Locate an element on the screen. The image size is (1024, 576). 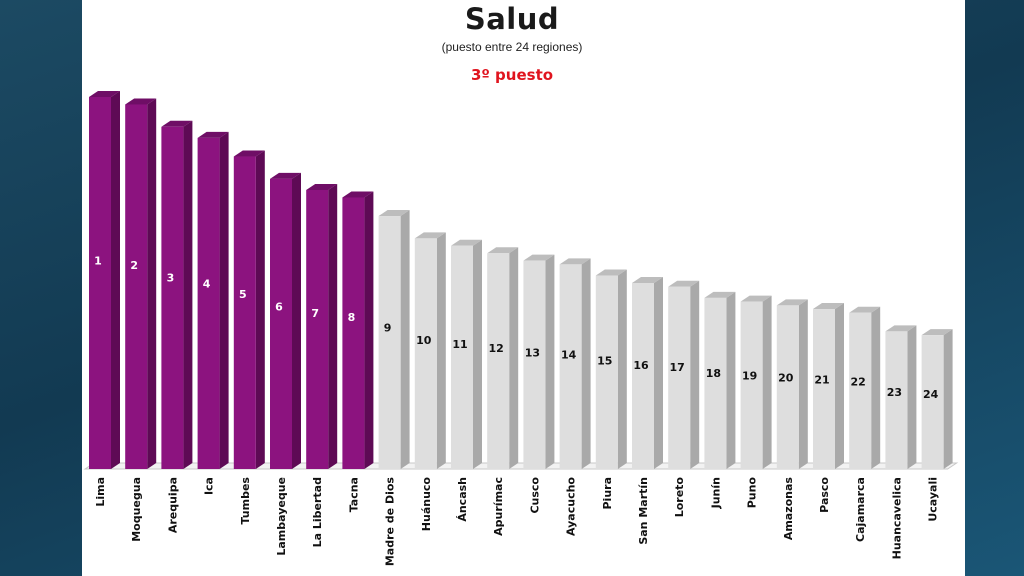
category-label: Áncash is located at coordinates (462, 499).